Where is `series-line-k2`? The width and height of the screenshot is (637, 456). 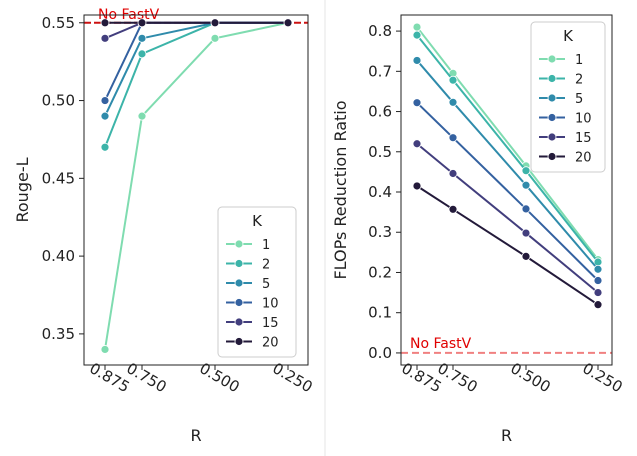 series-line-k2 is located at coordinates (507, 148).